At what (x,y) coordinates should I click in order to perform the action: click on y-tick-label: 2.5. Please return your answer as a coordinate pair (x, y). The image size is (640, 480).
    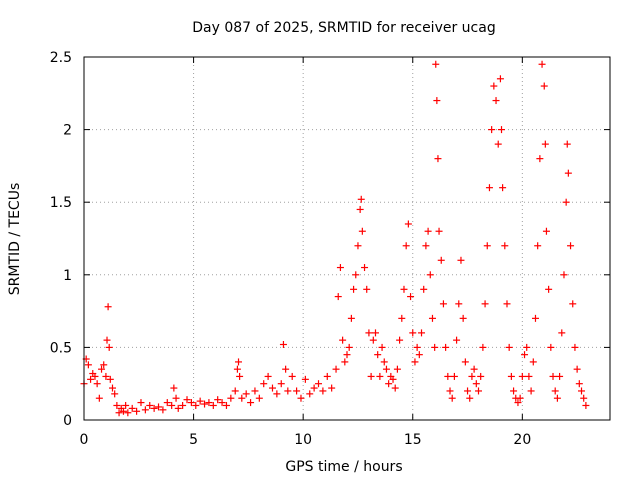
    Looking at the image, I should click on (61, 58).